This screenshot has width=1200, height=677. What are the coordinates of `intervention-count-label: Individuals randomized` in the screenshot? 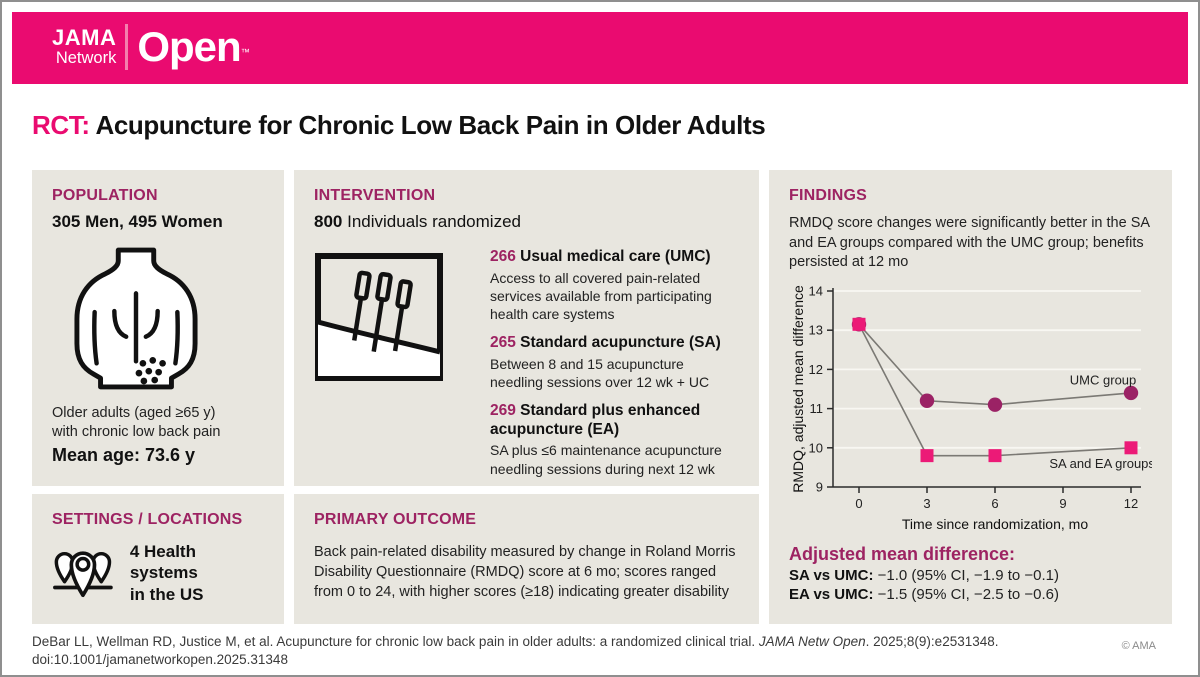 It's located at (431, 221).